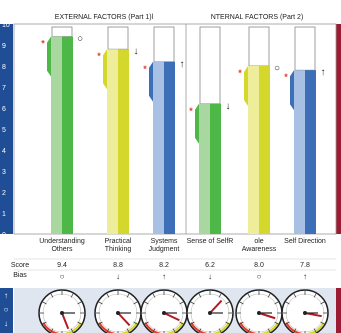 The image size is (341, 333). I want to click on category-label: Thinking, so click(118, 249).